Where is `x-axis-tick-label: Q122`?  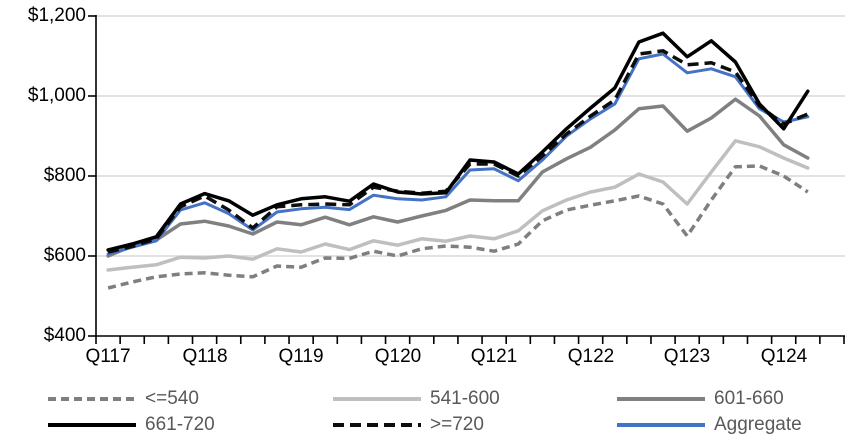 x-axis-tick-label: Q122 is located at coordinates (591, 356).